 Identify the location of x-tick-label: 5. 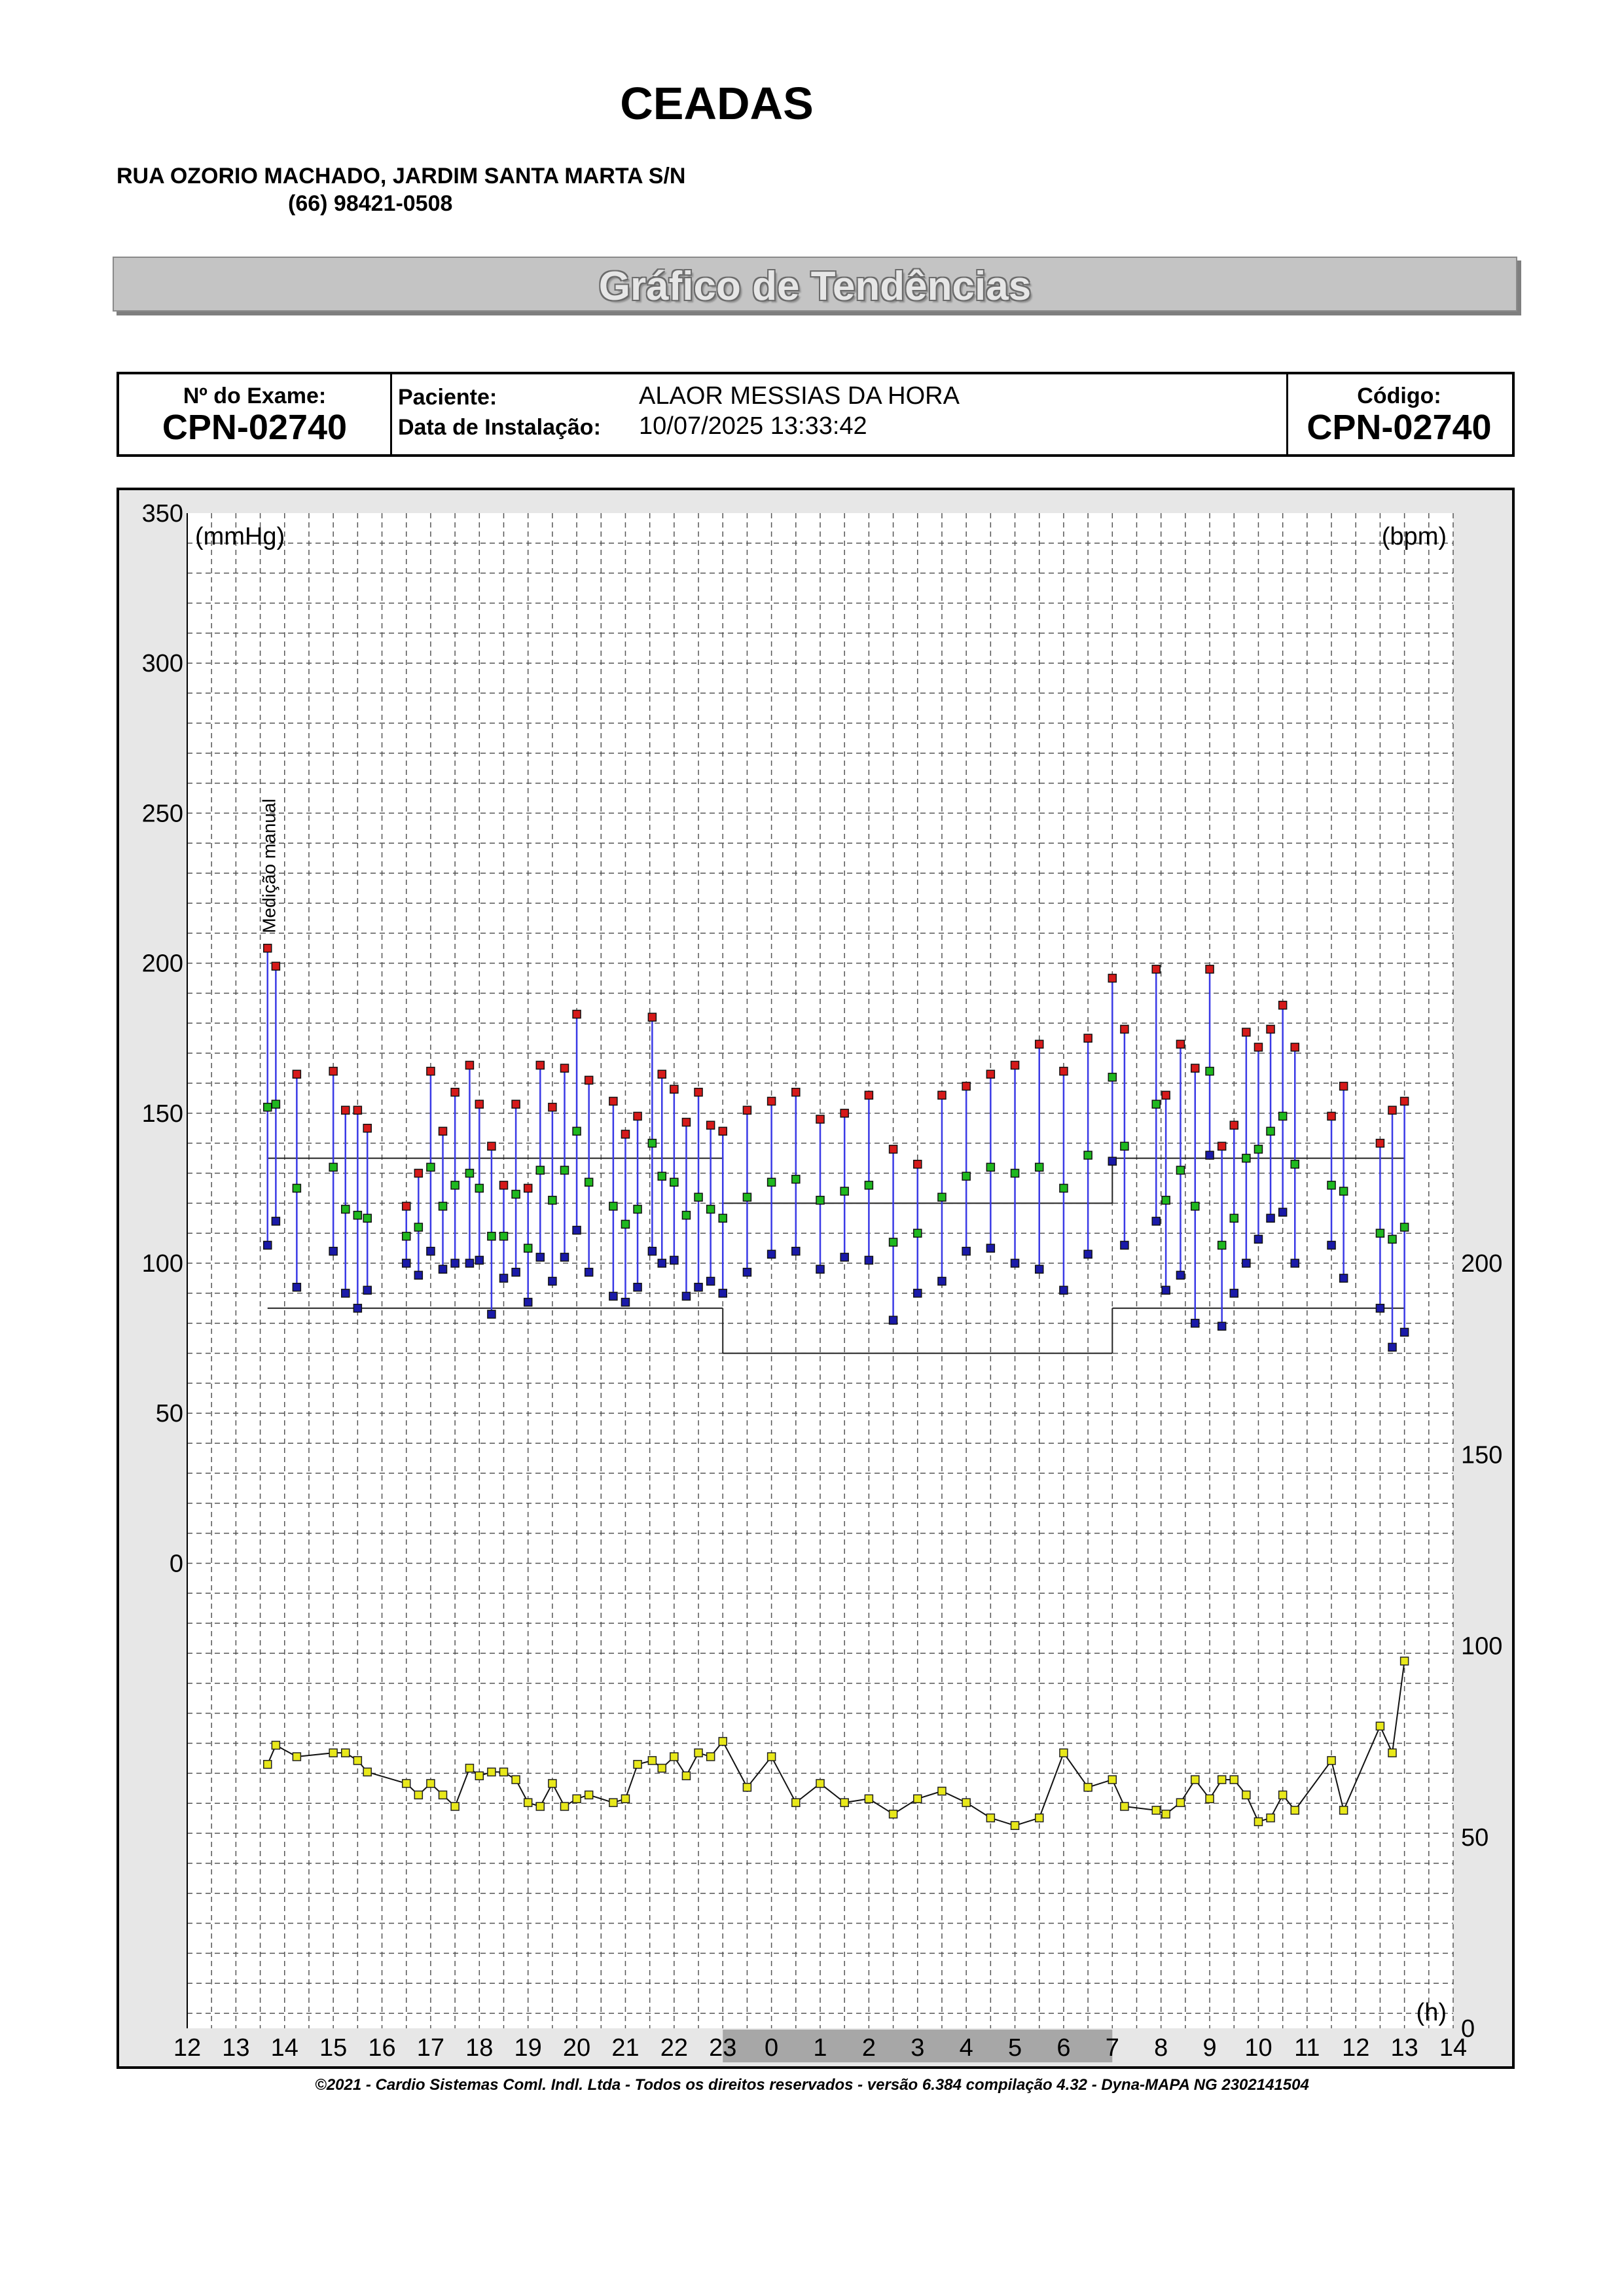
(1015, 2048).